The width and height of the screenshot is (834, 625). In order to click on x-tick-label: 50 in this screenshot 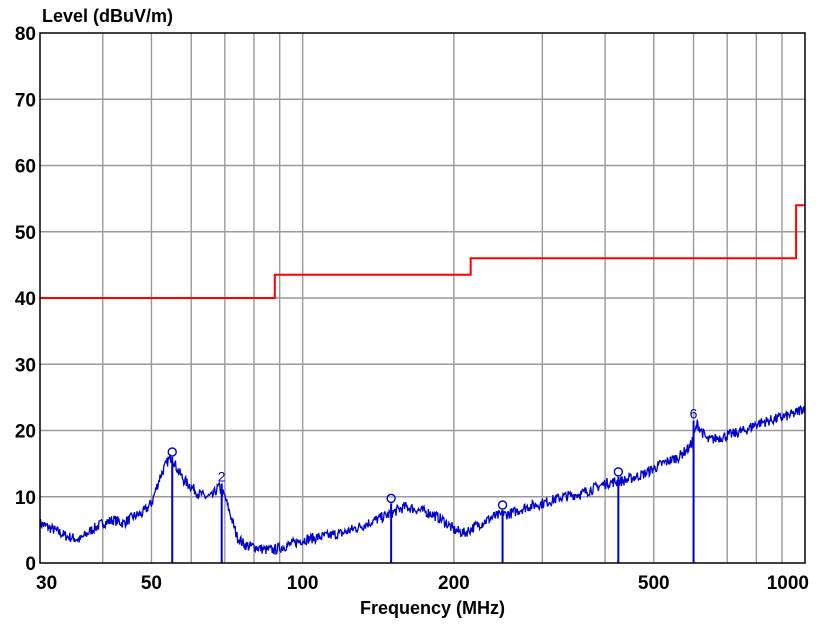, I will do `click(151, 583)`.